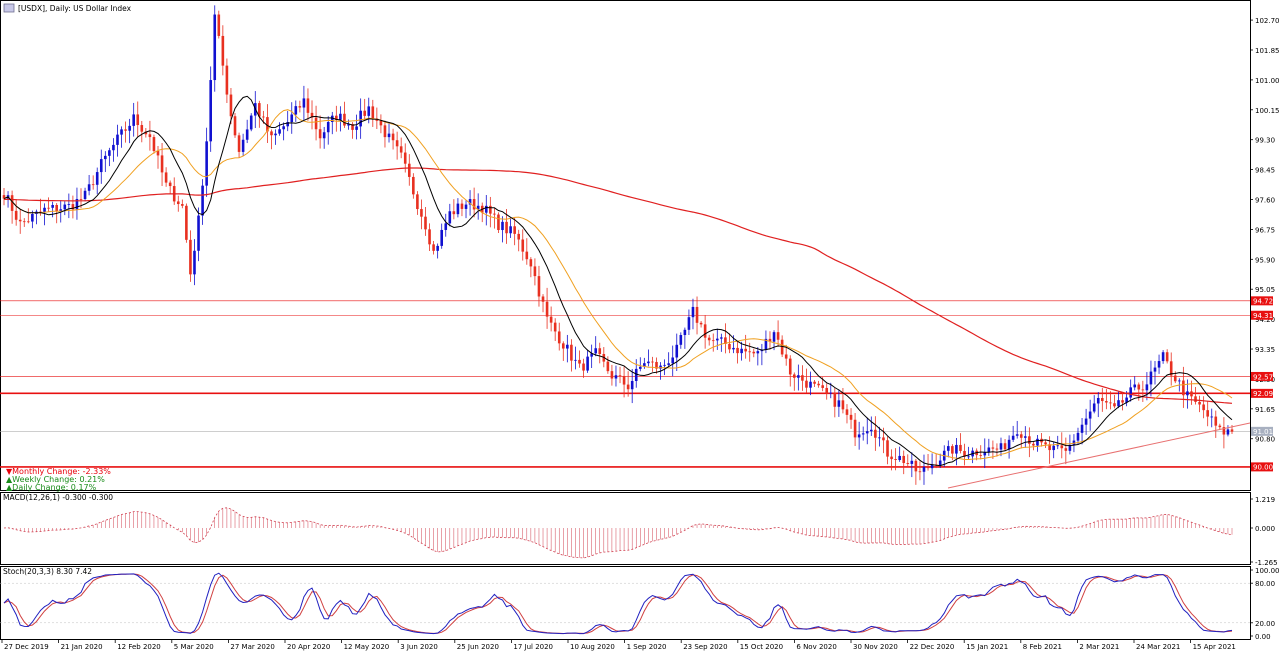 The width and height of the screenshot is (1280, 653). Describe the element at coordinates (1267, 21) in the screenshot. I see `price-tick-label: 102.70` at that location.